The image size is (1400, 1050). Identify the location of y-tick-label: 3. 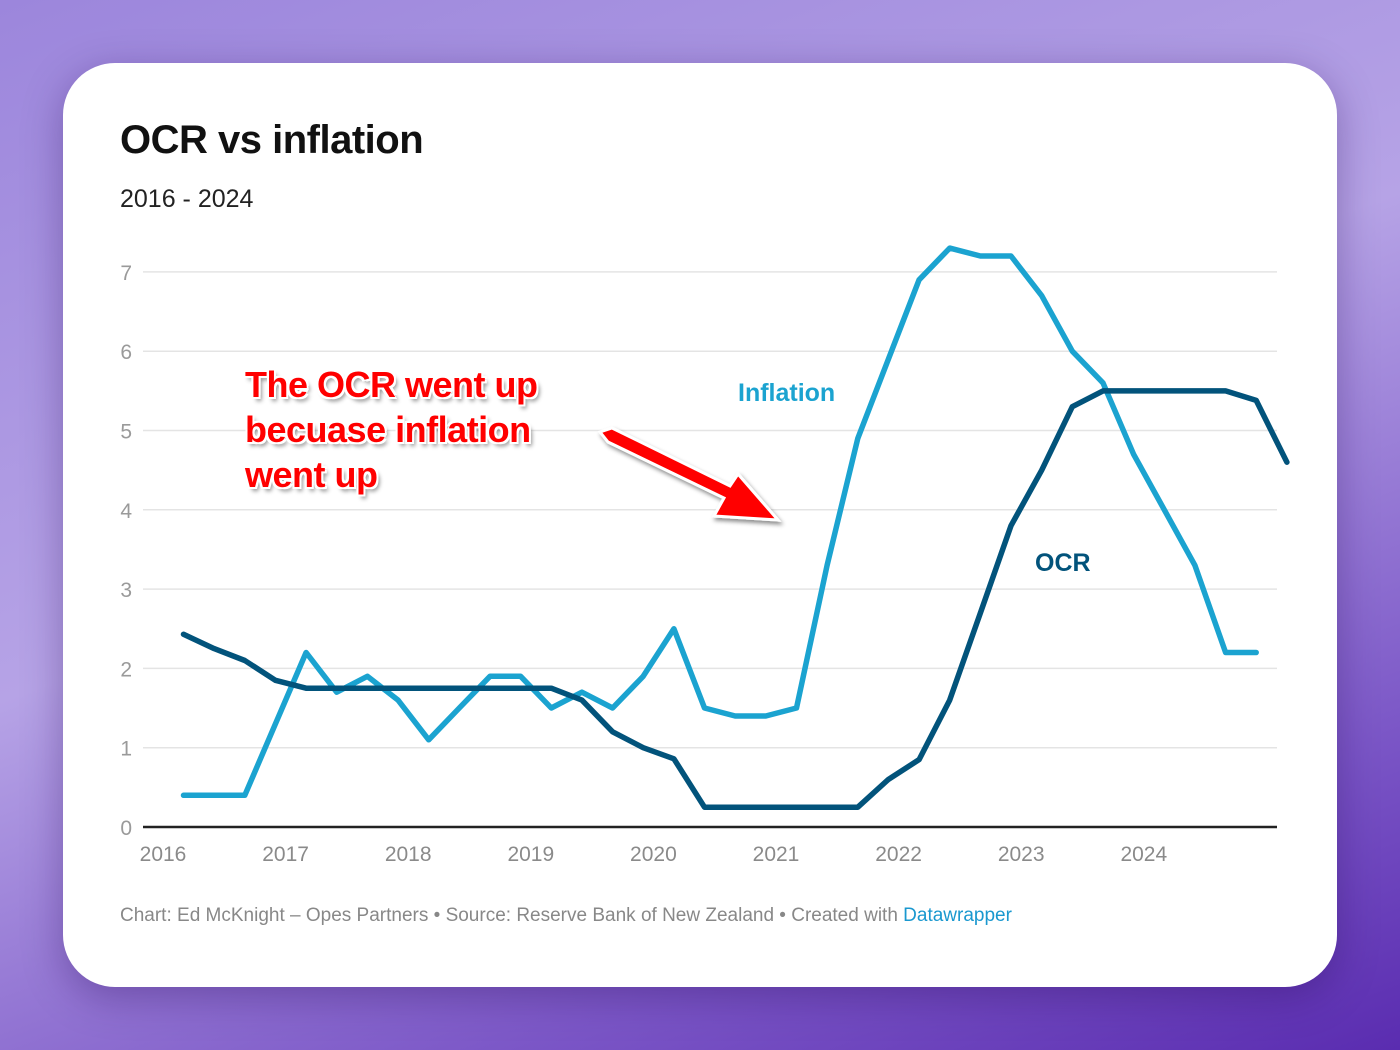
(126, 590).